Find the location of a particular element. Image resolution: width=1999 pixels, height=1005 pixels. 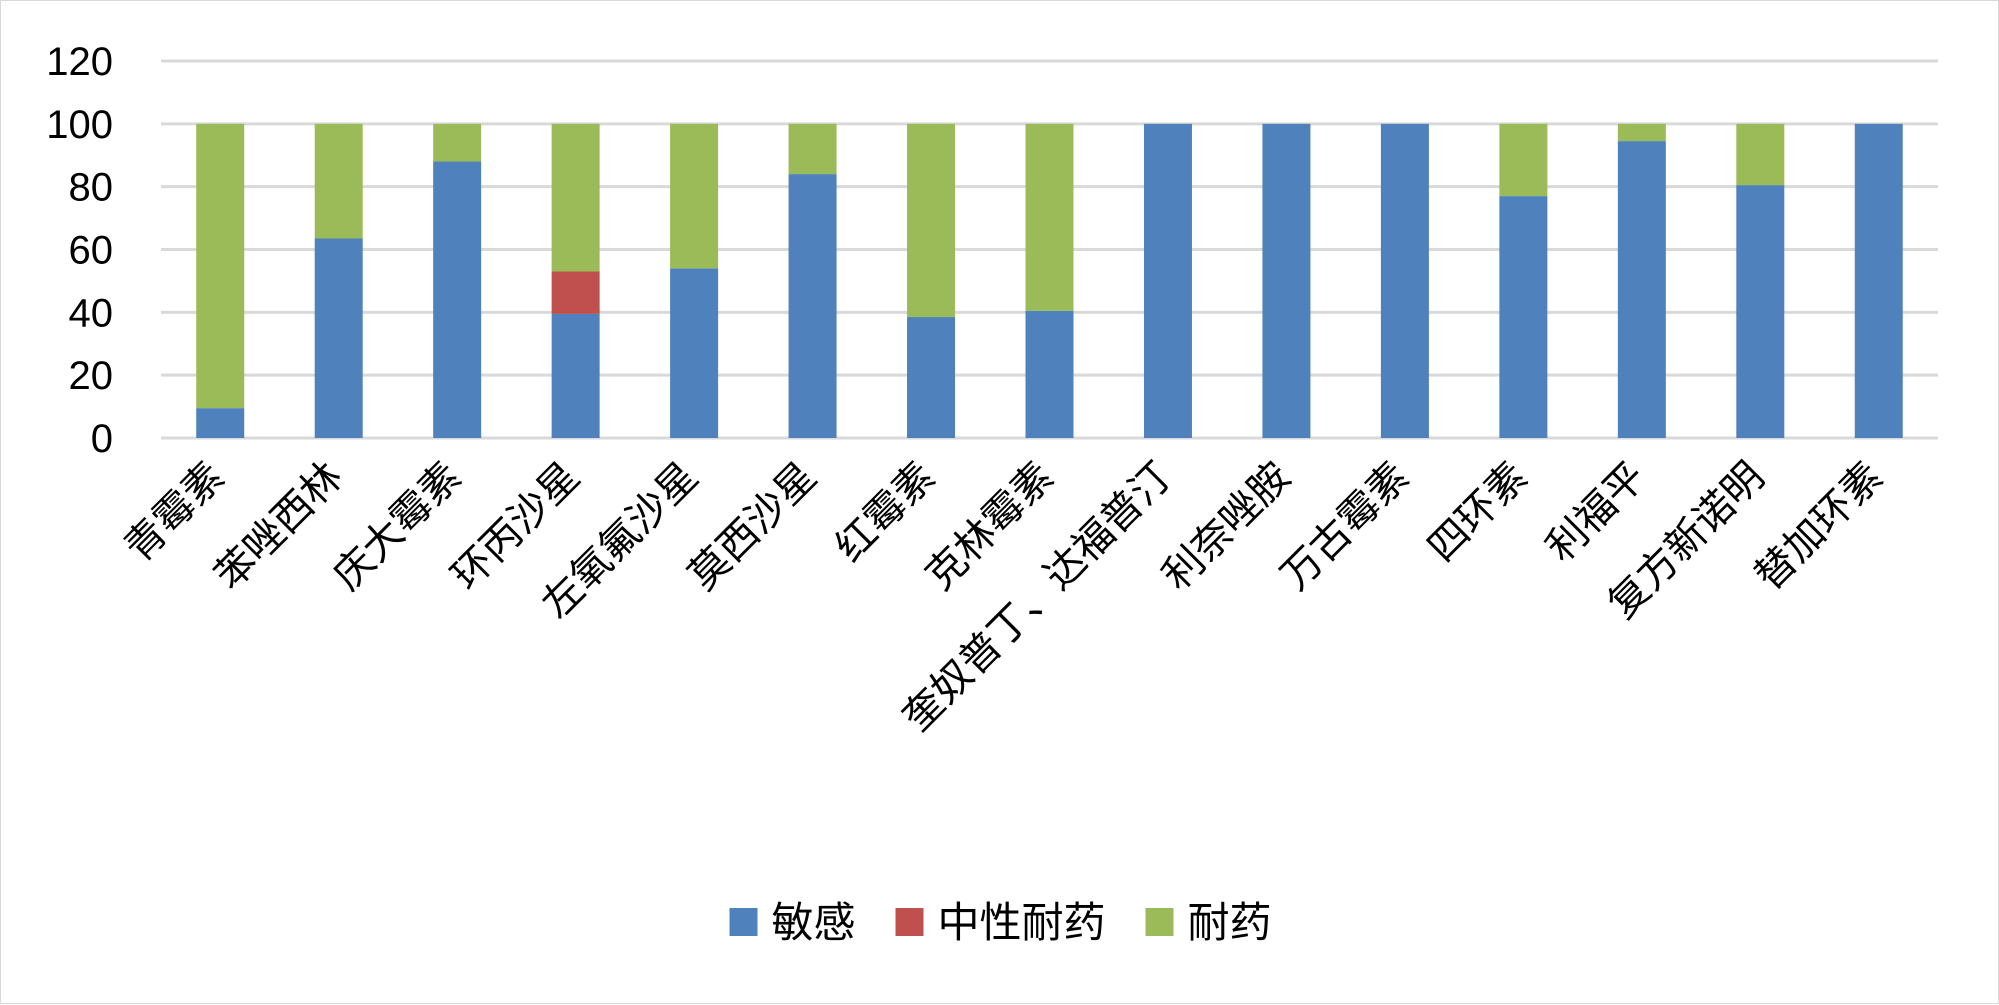

y-tick-label: 20 is located at coordinates (91, 376).